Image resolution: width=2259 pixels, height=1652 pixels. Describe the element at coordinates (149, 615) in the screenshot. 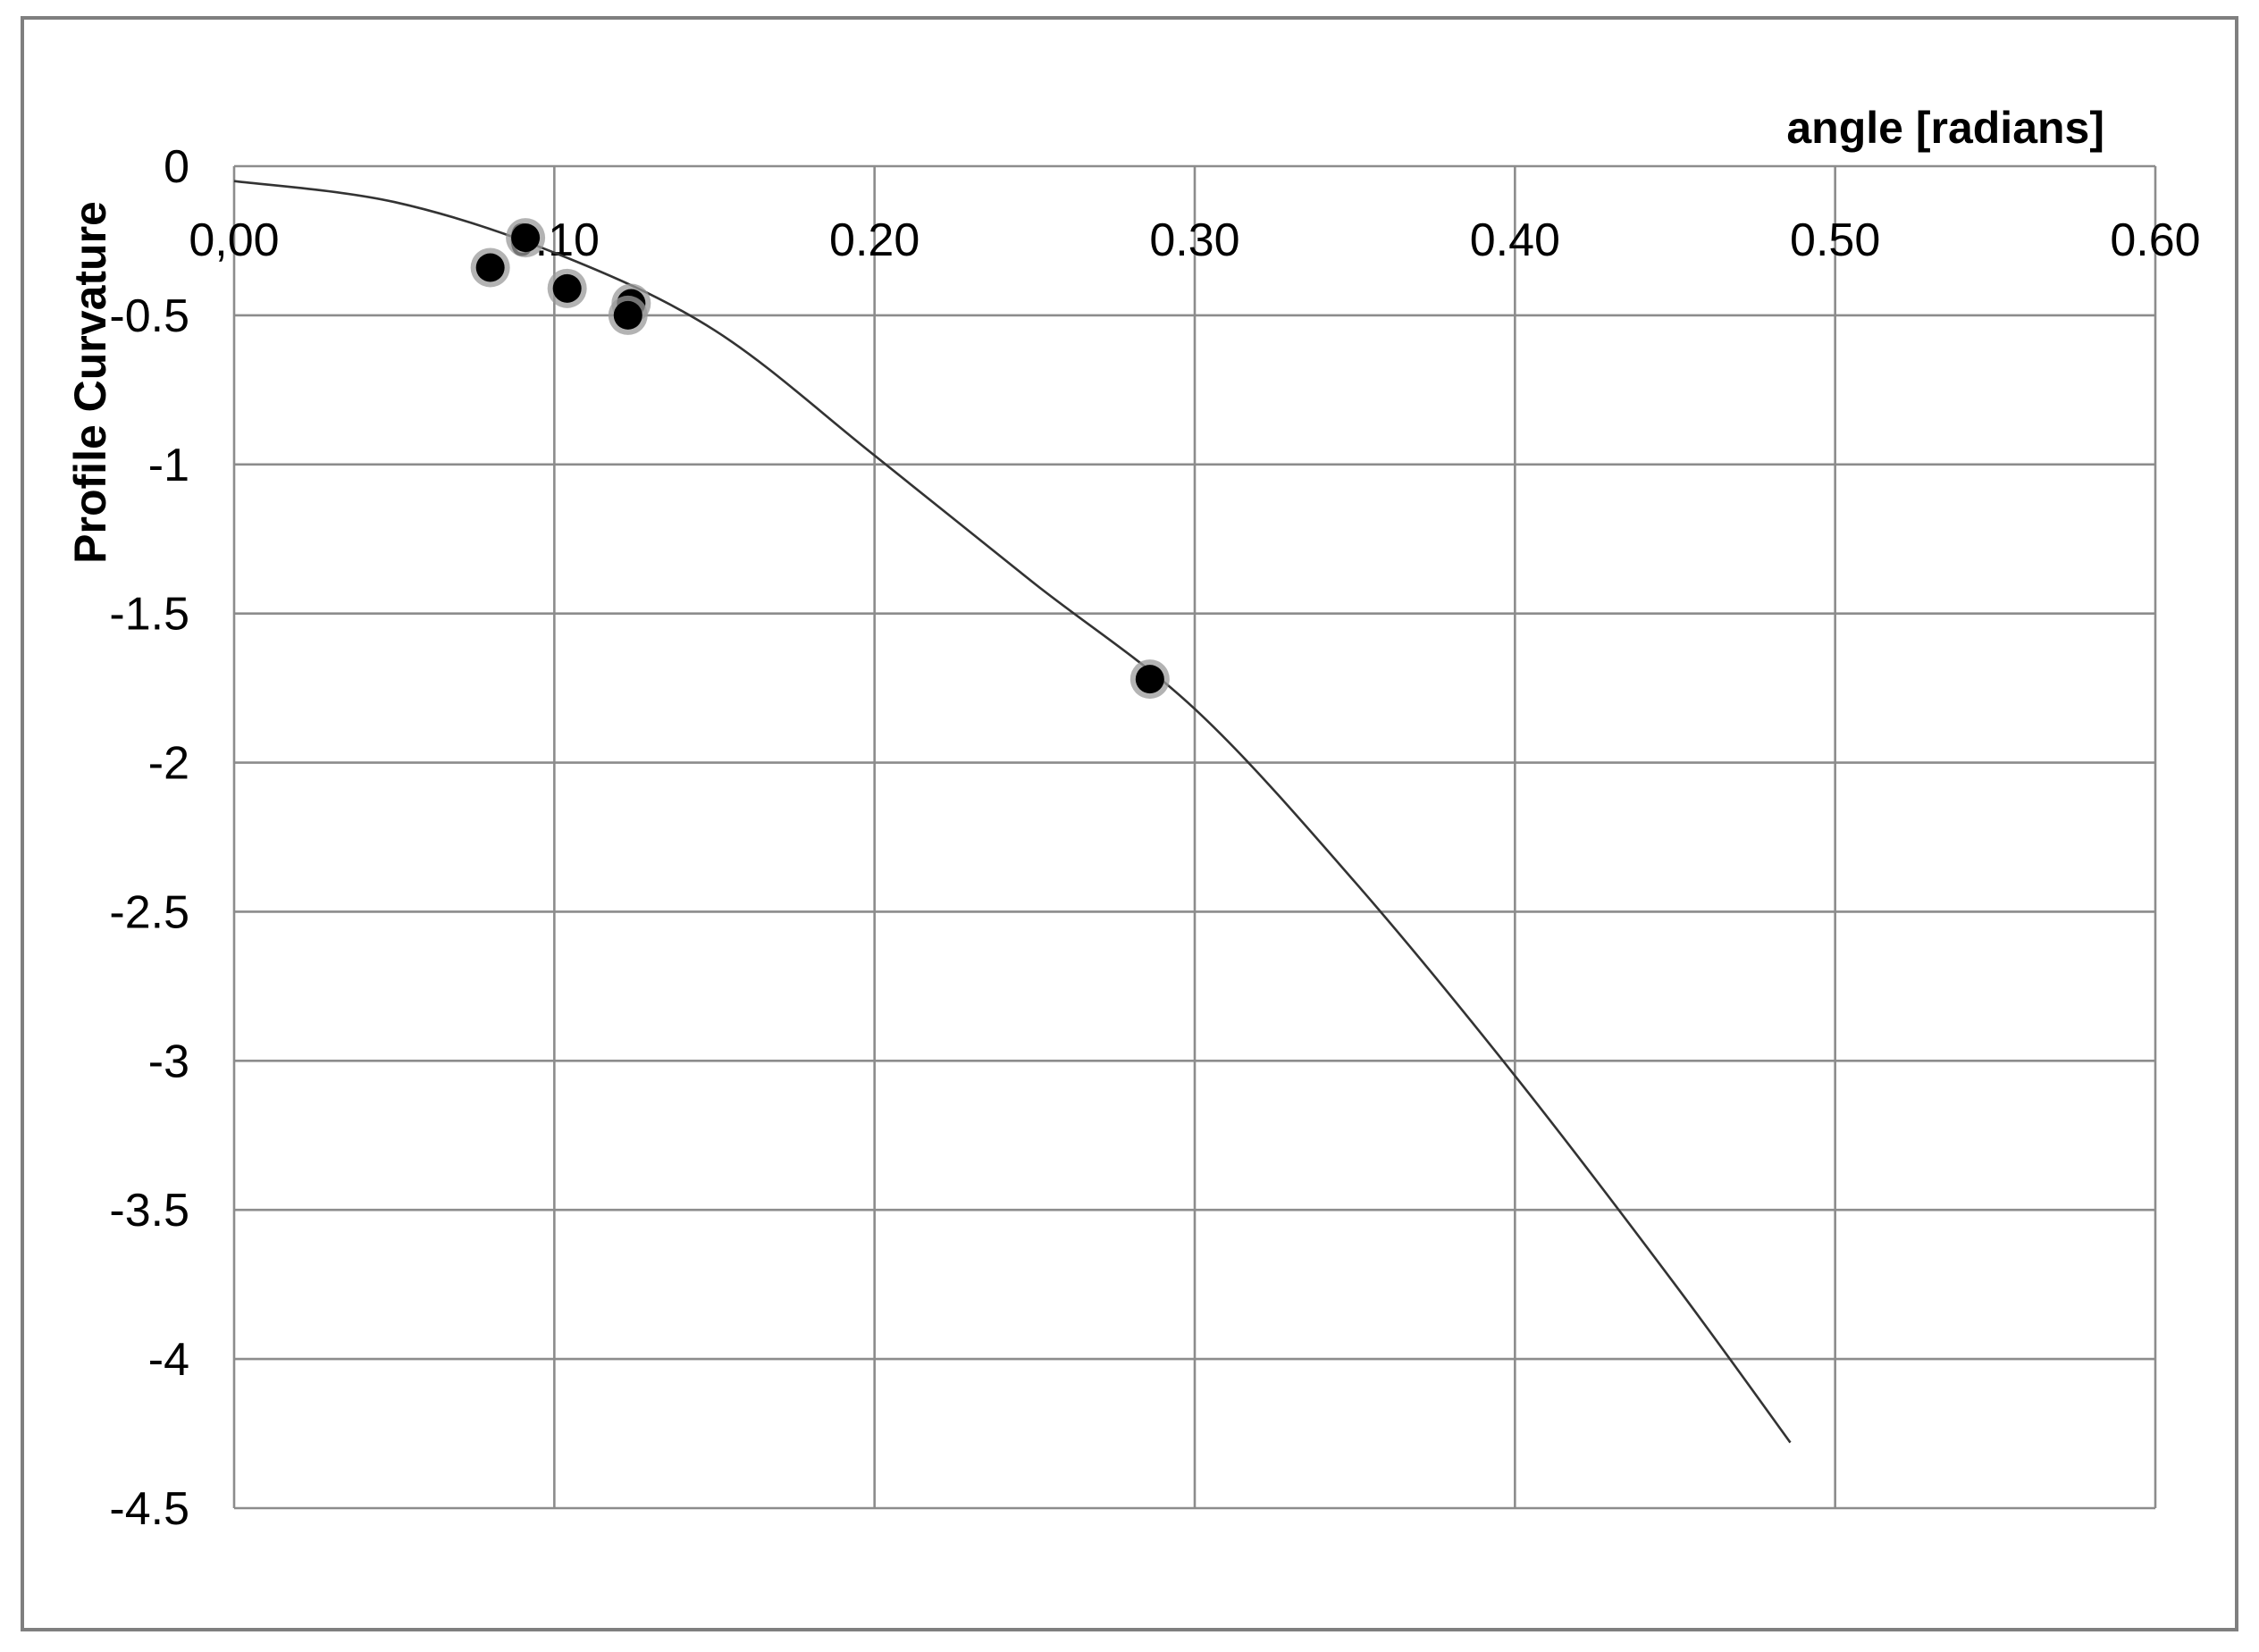

I see `y-tick-label: -1.5` at that location.